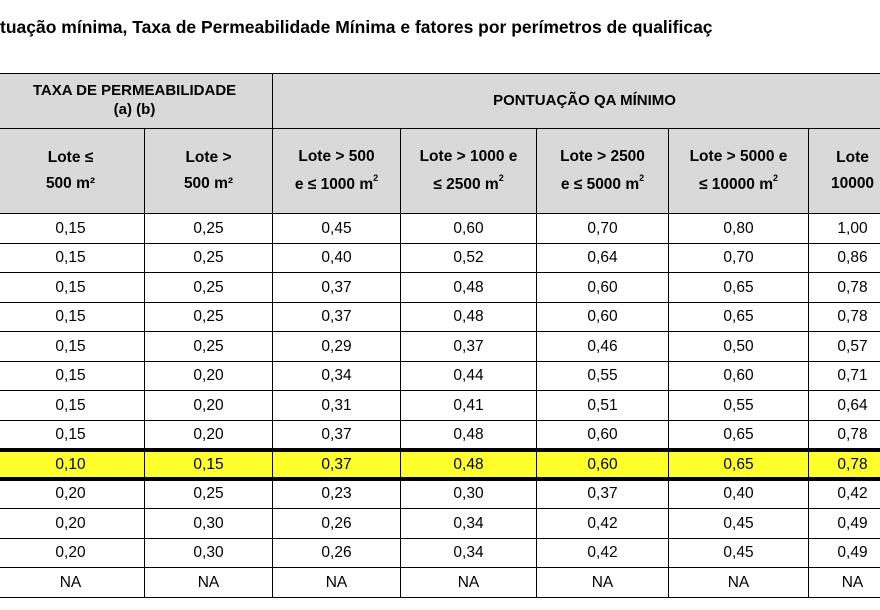  Describe the element at coordinates (468, 257) in the screenshot. I see `table-cell: 0,52` at that location.